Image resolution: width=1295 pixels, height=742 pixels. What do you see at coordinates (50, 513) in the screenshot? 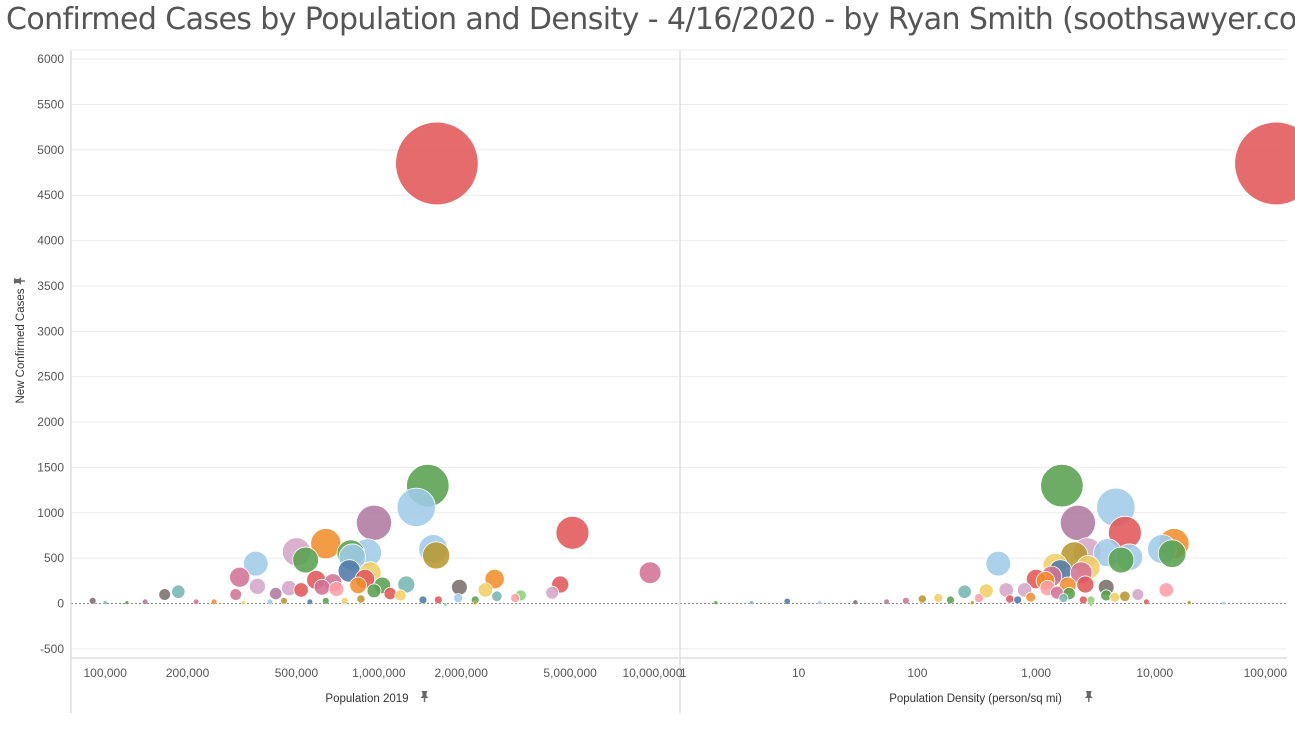
I see `y-tick-label: 1000` at bounding box center [50, 513].